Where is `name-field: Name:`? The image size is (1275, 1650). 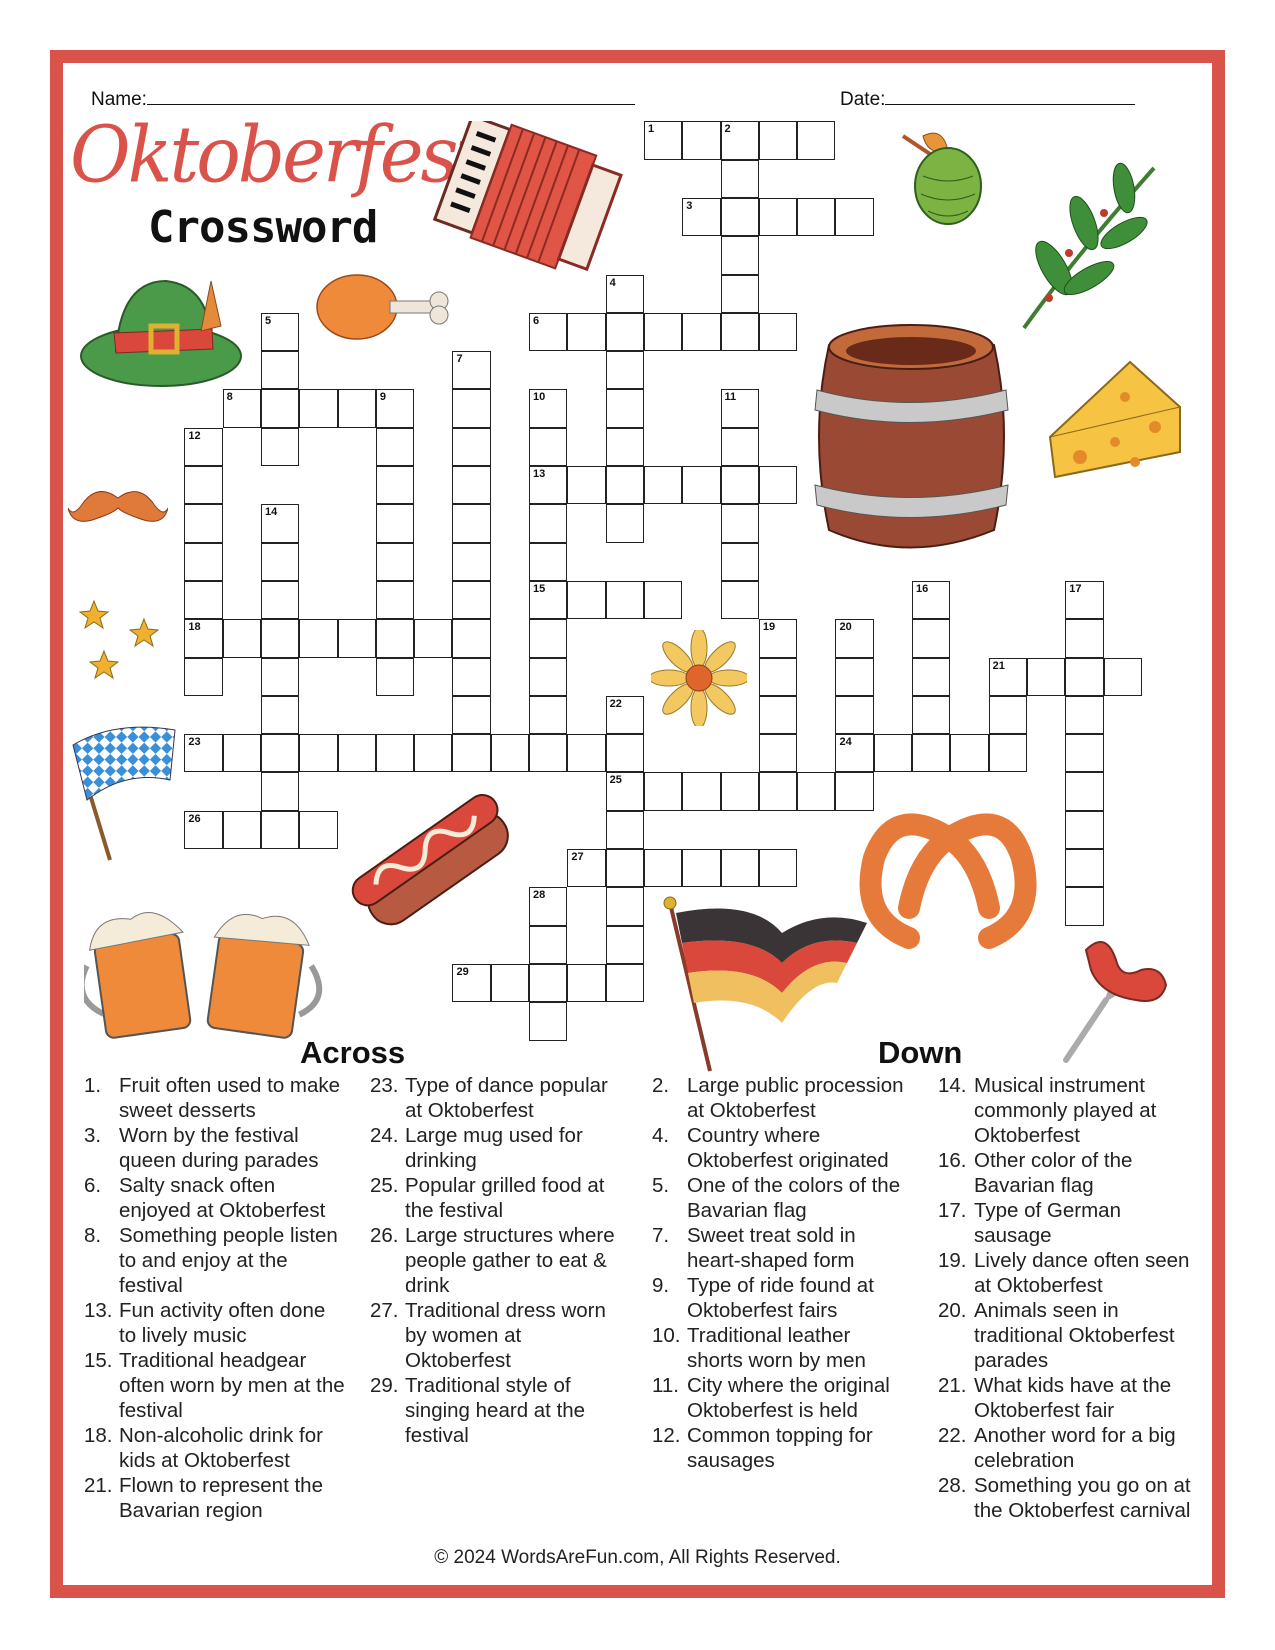
name-field: Name: is located at coordinates (363, 98).